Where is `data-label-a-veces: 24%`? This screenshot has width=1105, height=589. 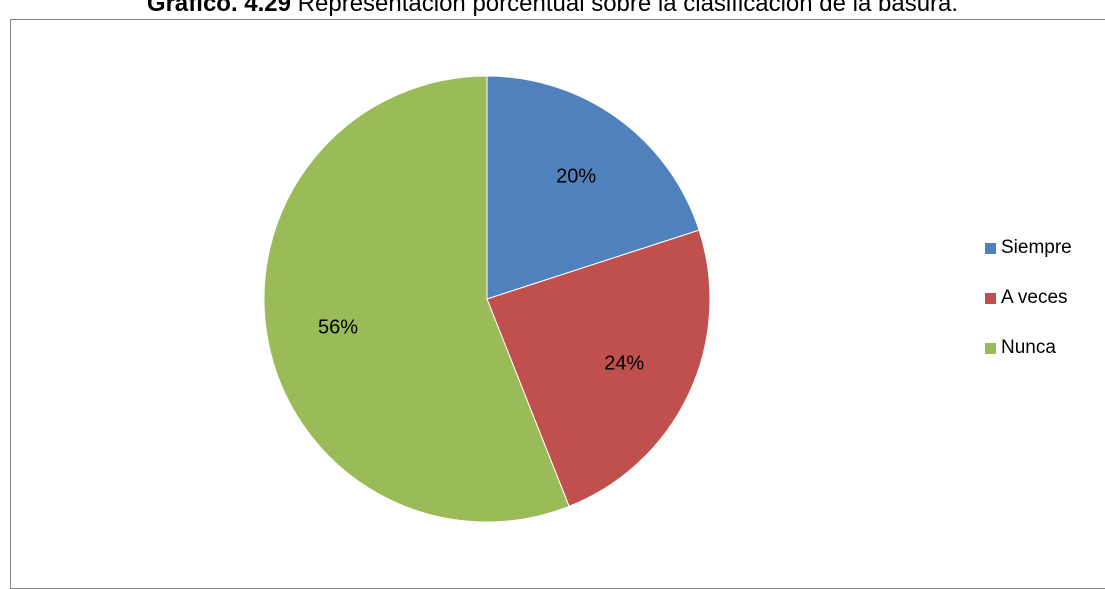
data-label-a-veces: 24% is located at coordinates (624, 364).